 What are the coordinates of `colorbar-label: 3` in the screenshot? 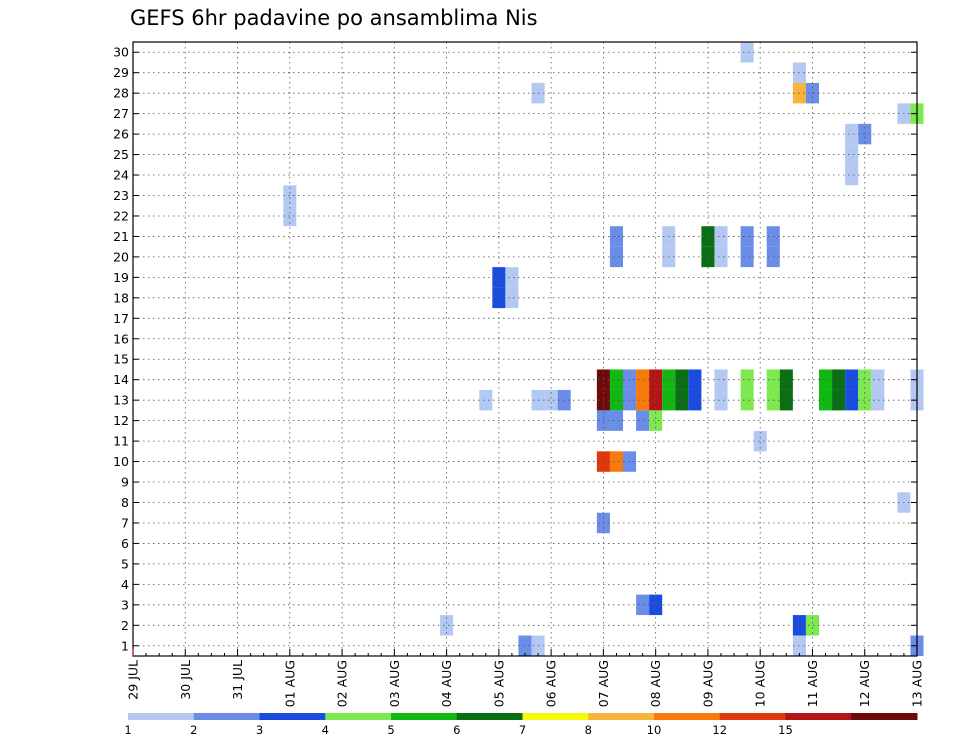 It's located at (259, 730).